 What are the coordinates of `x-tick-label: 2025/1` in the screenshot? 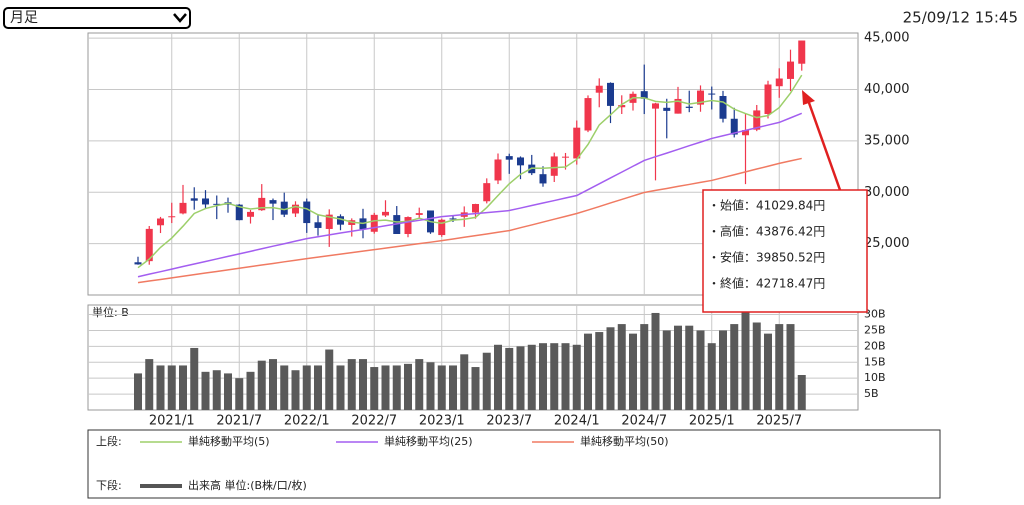 It's located at (712, 421).